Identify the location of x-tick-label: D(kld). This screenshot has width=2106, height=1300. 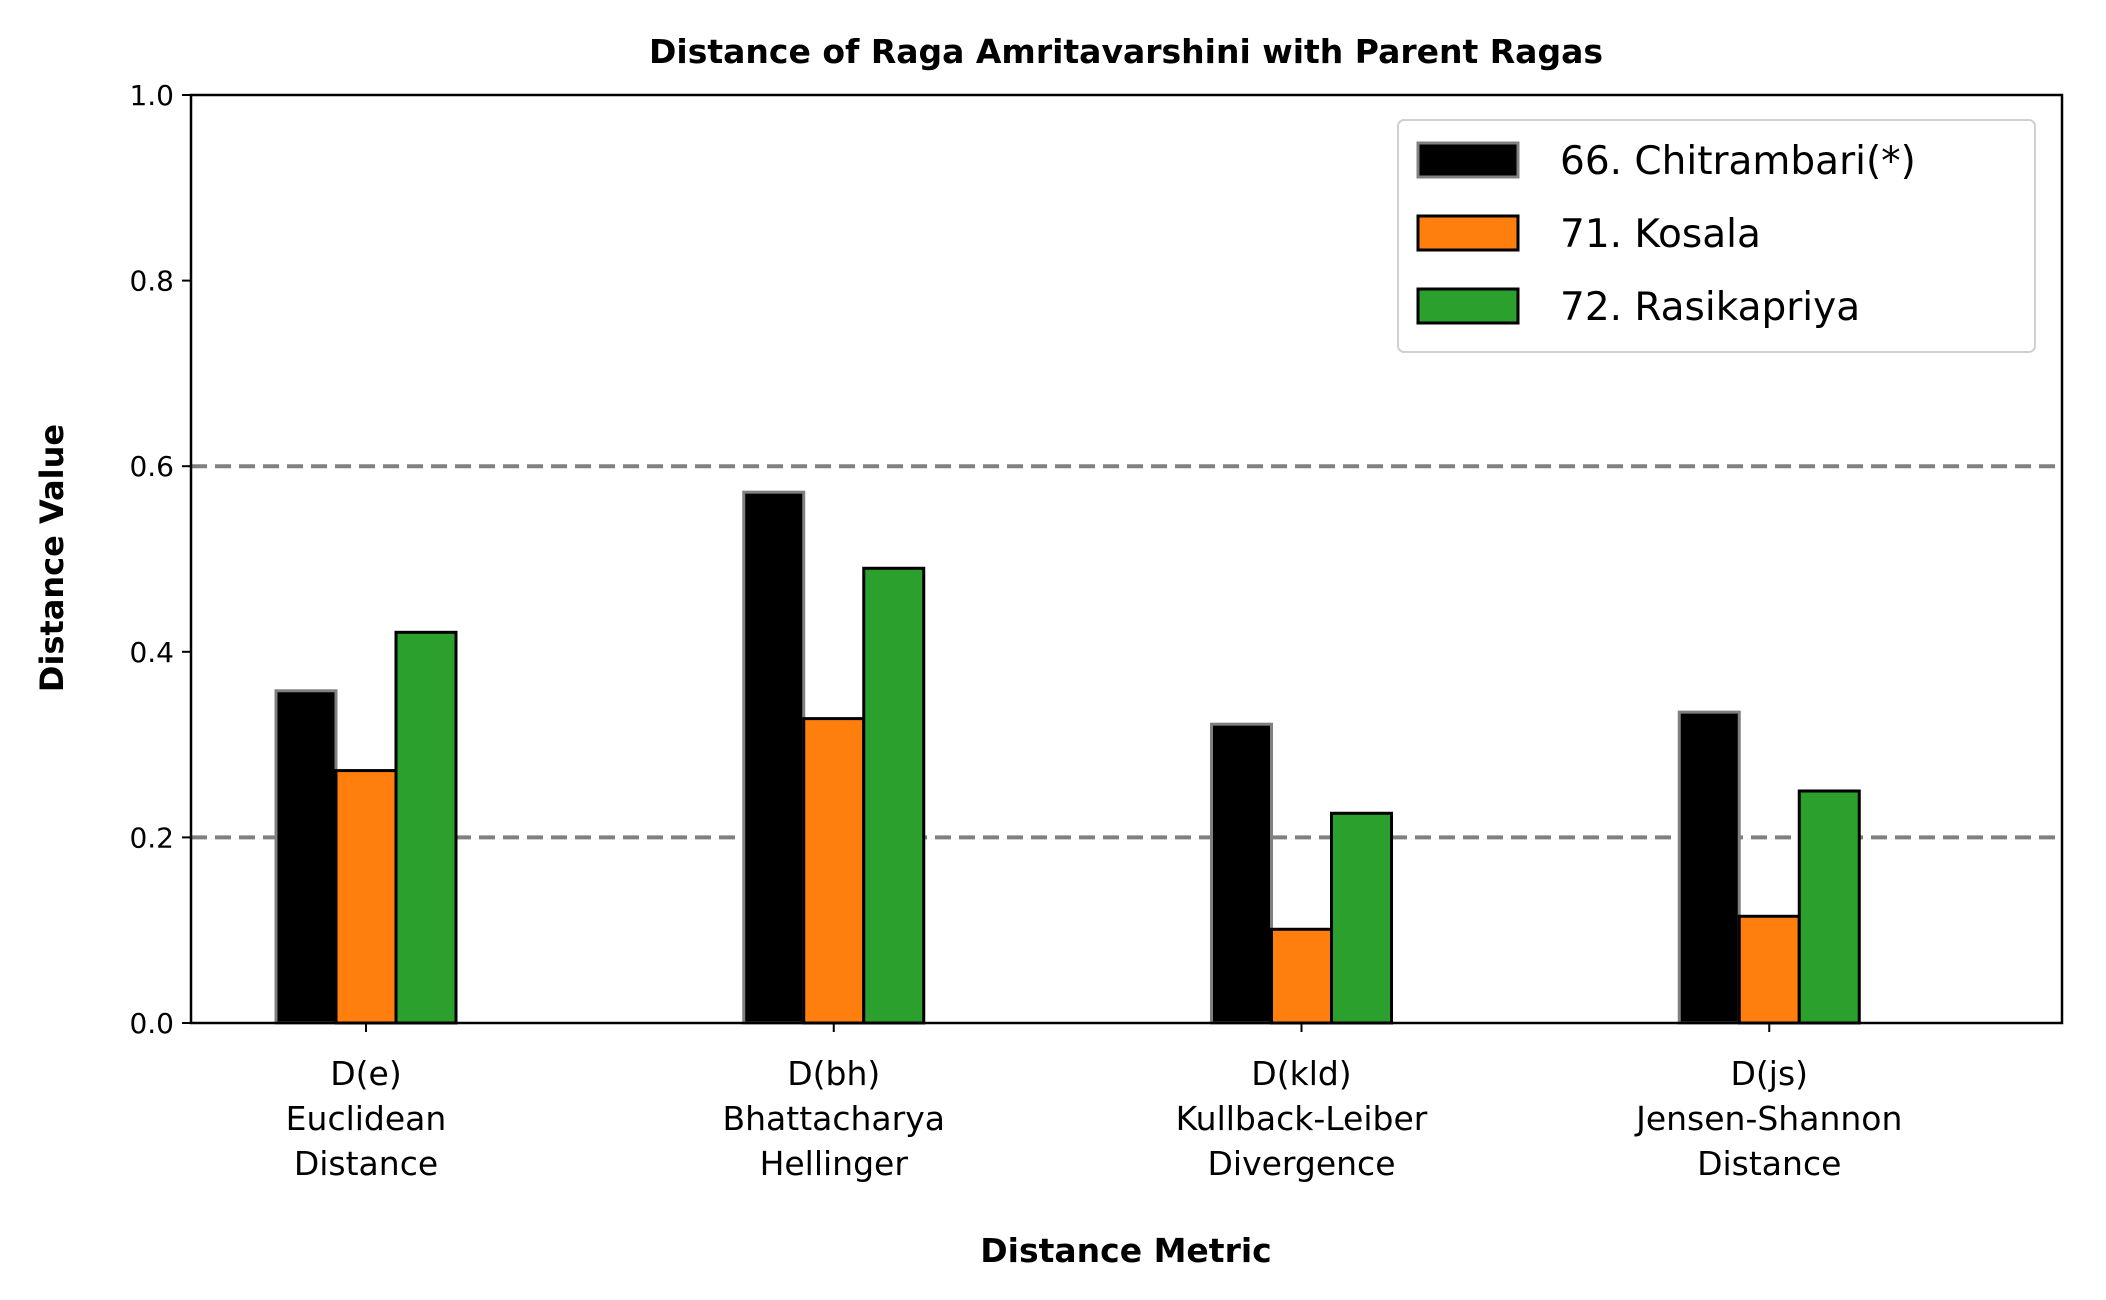
(1301, 1073).